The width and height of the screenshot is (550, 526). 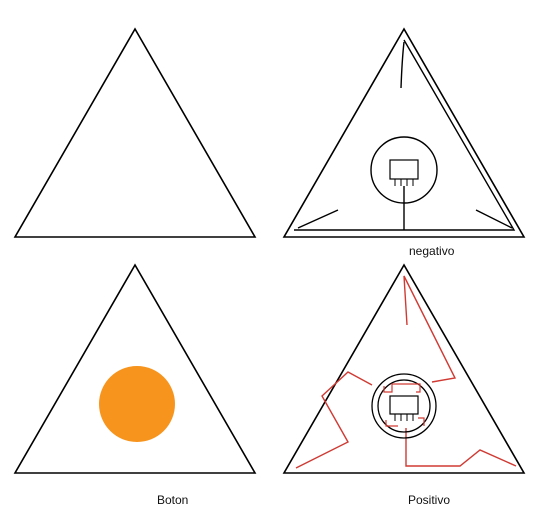 What do you see at coordinates (432, 251) in the screenshot?
I see `caption-negativo: negativo` at bounding box center [432, 251].